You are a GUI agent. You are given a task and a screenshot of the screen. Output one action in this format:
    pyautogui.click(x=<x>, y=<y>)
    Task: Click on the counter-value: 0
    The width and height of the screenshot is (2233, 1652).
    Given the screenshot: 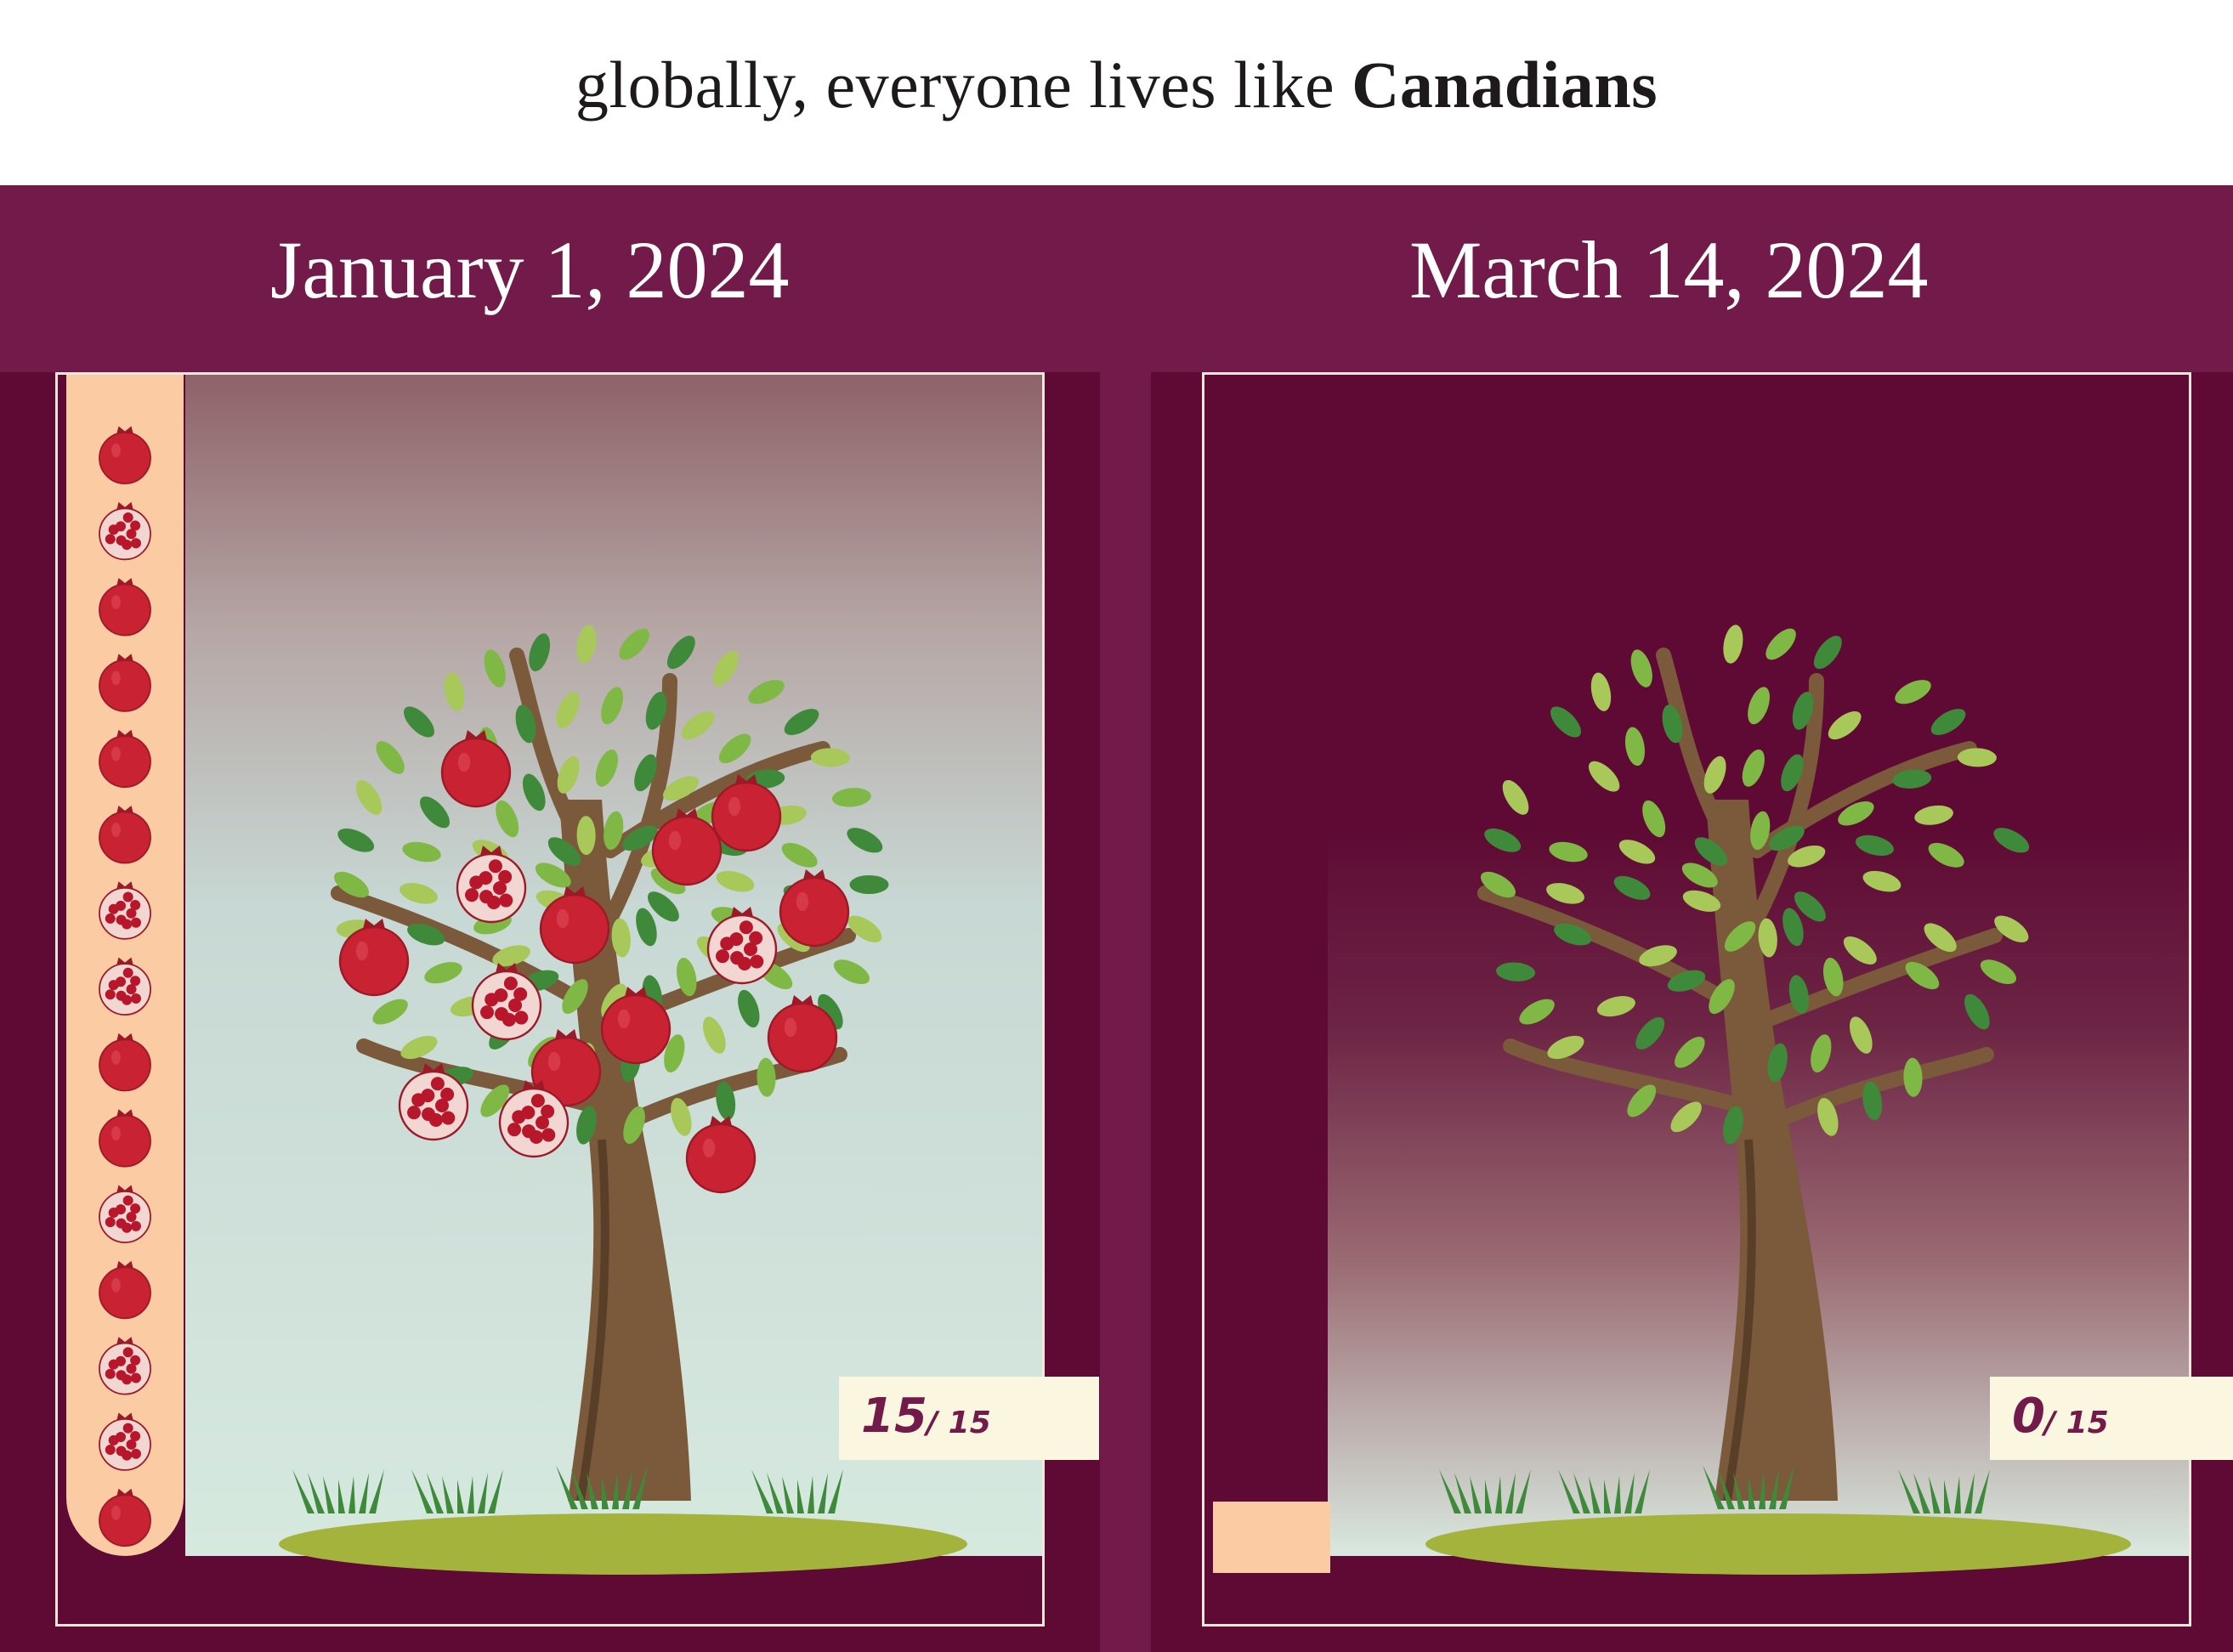 What is the action you would take?
    pyautogui.click(x=2028, y=1416)
    